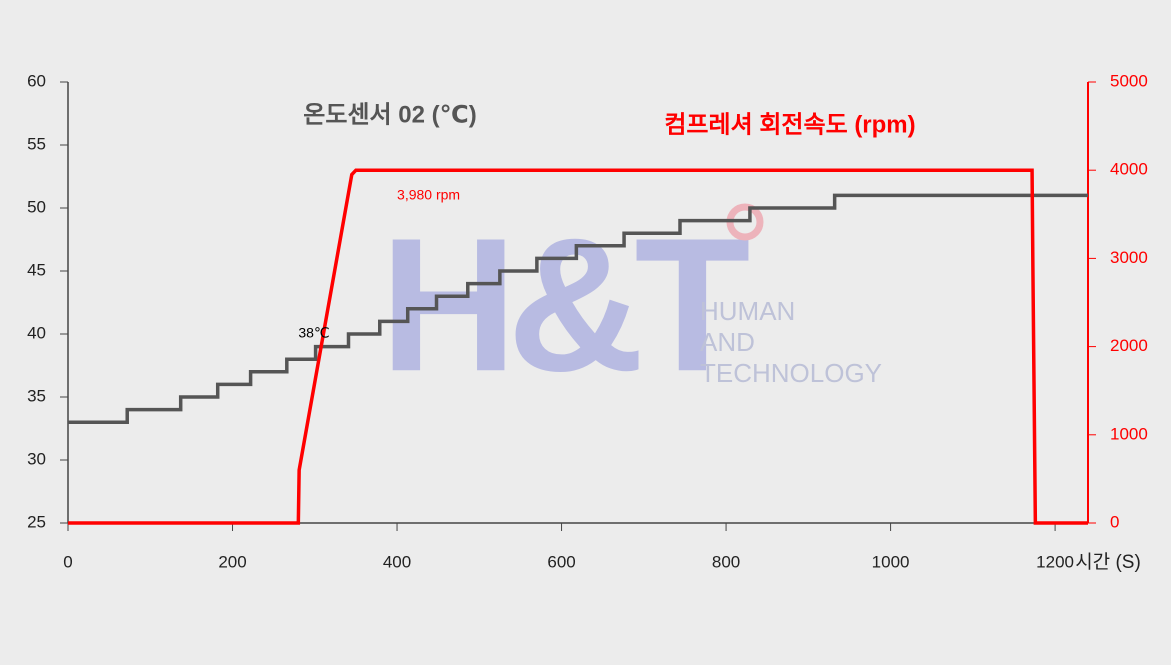 This screenshot has width=1171, height=665. Describe the element at coordinates (36, 521) in the screenshot. I see `y-tick-label: 25` at that location.